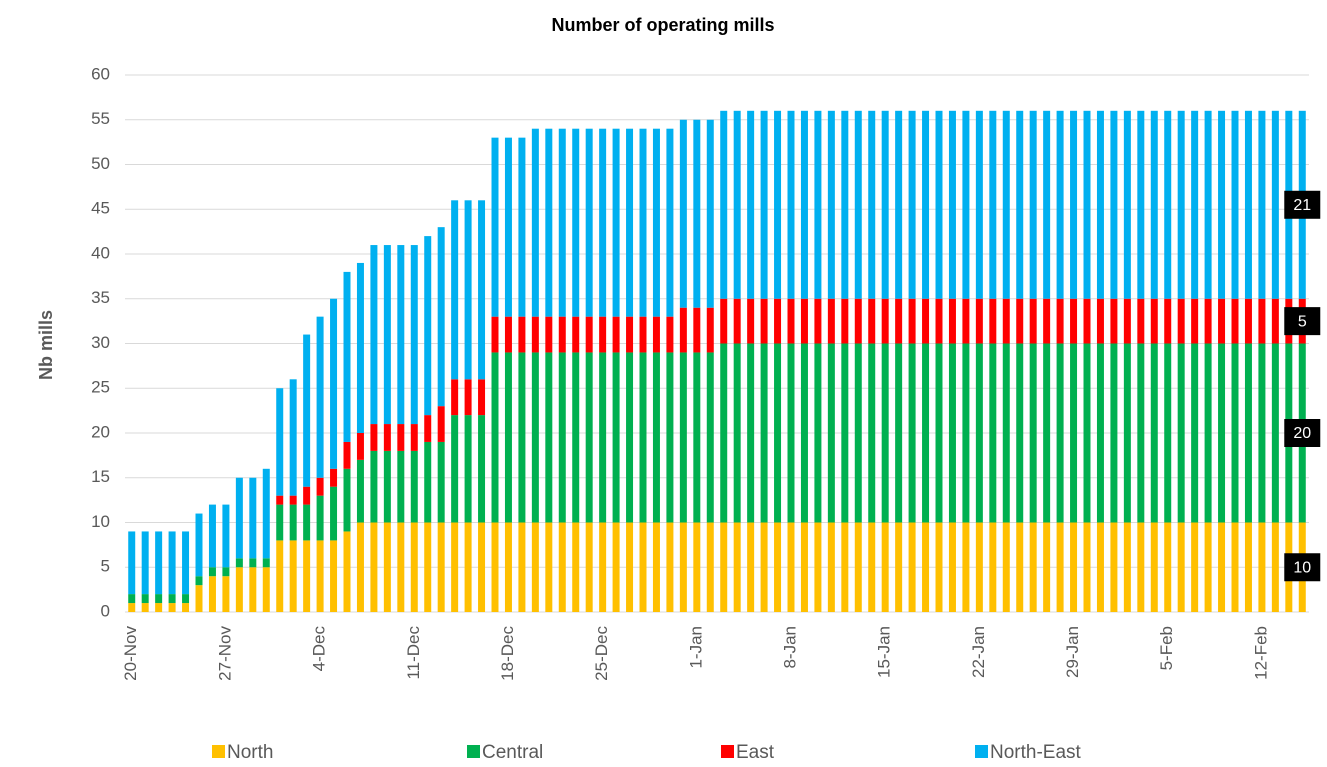  Describe the element at coordinates (46, 345) in the screenshot. I see `y-axis-label: Nb mills` at that location.